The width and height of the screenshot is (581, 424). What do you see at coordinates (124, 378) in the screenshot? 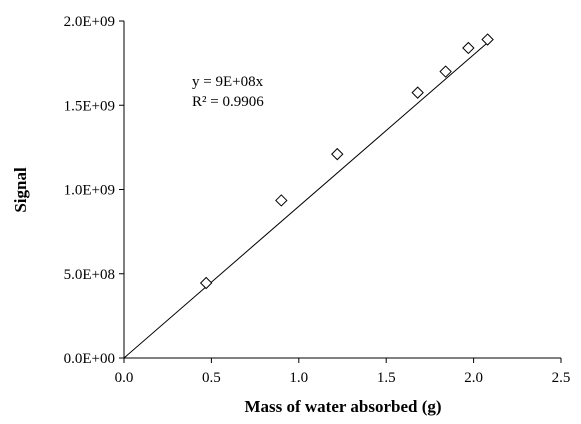
I see `x-tick-label: 0.0` at bounding box center [124, 378].